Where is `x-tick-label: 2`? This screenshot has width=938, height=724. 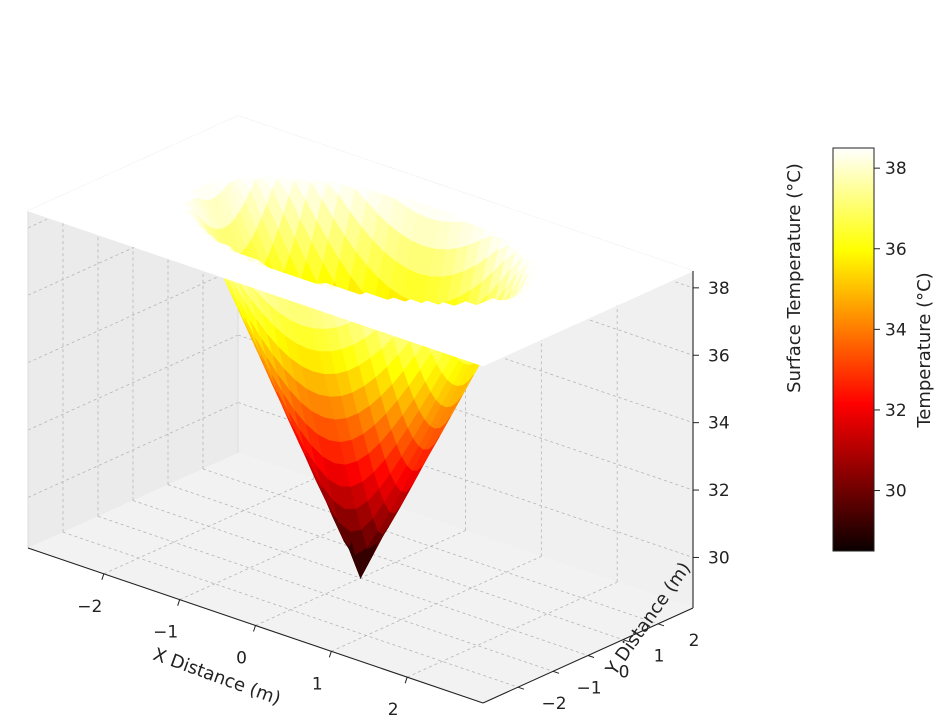
x-tick-label: 2 is located at coordinates (393, 710).